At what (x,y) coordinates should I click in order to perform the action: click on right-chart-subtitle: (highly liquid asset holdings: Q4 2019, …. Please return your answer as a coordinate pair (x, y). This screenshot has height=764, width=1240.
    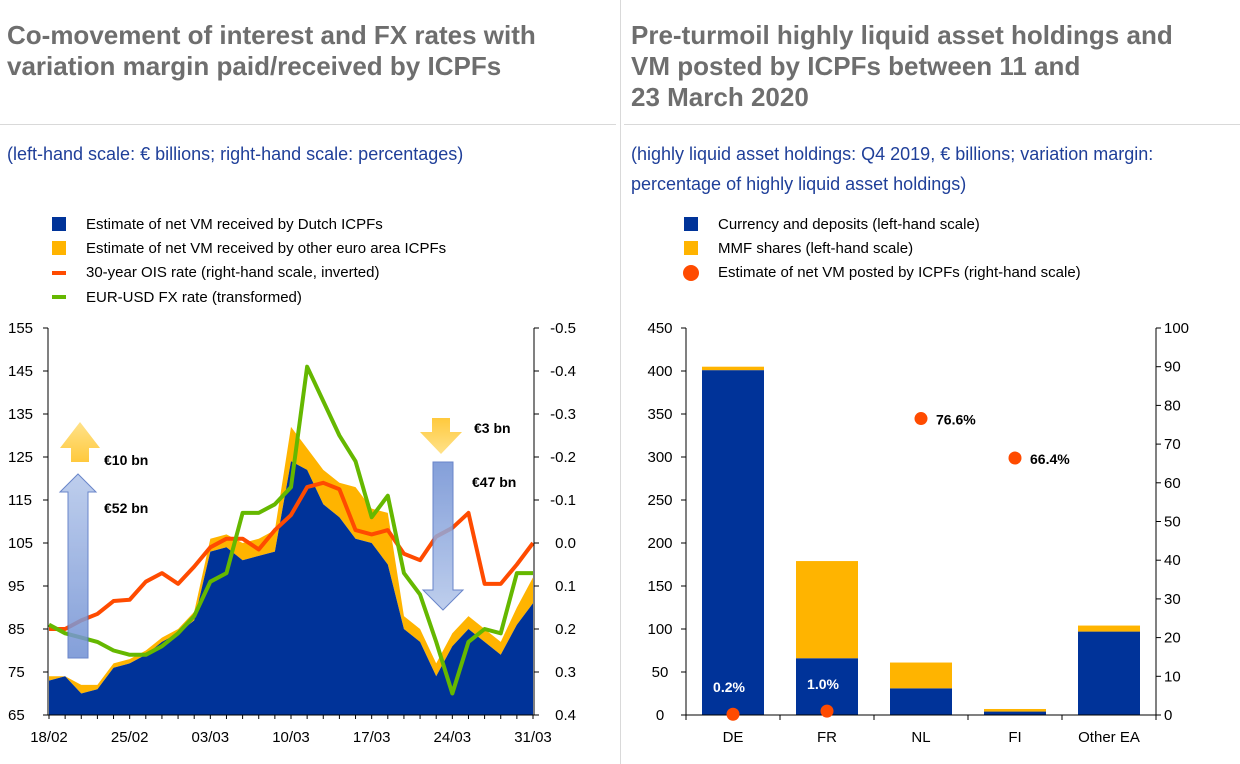
    Looking at the image, I should click on (892, 169).